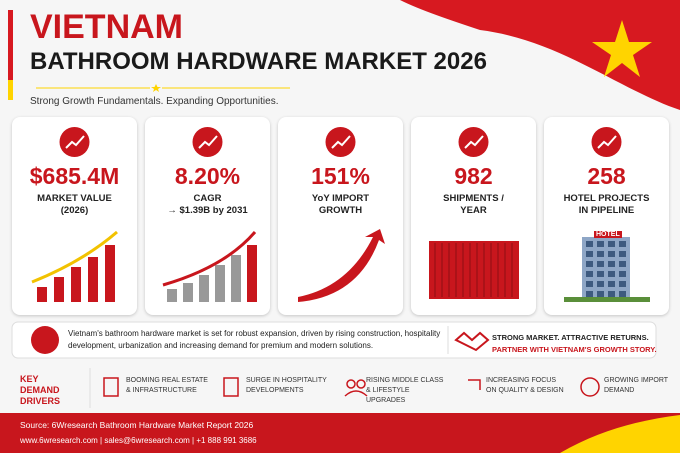  I want to click on hotel-sign: HOTEL, so click(608, 234).